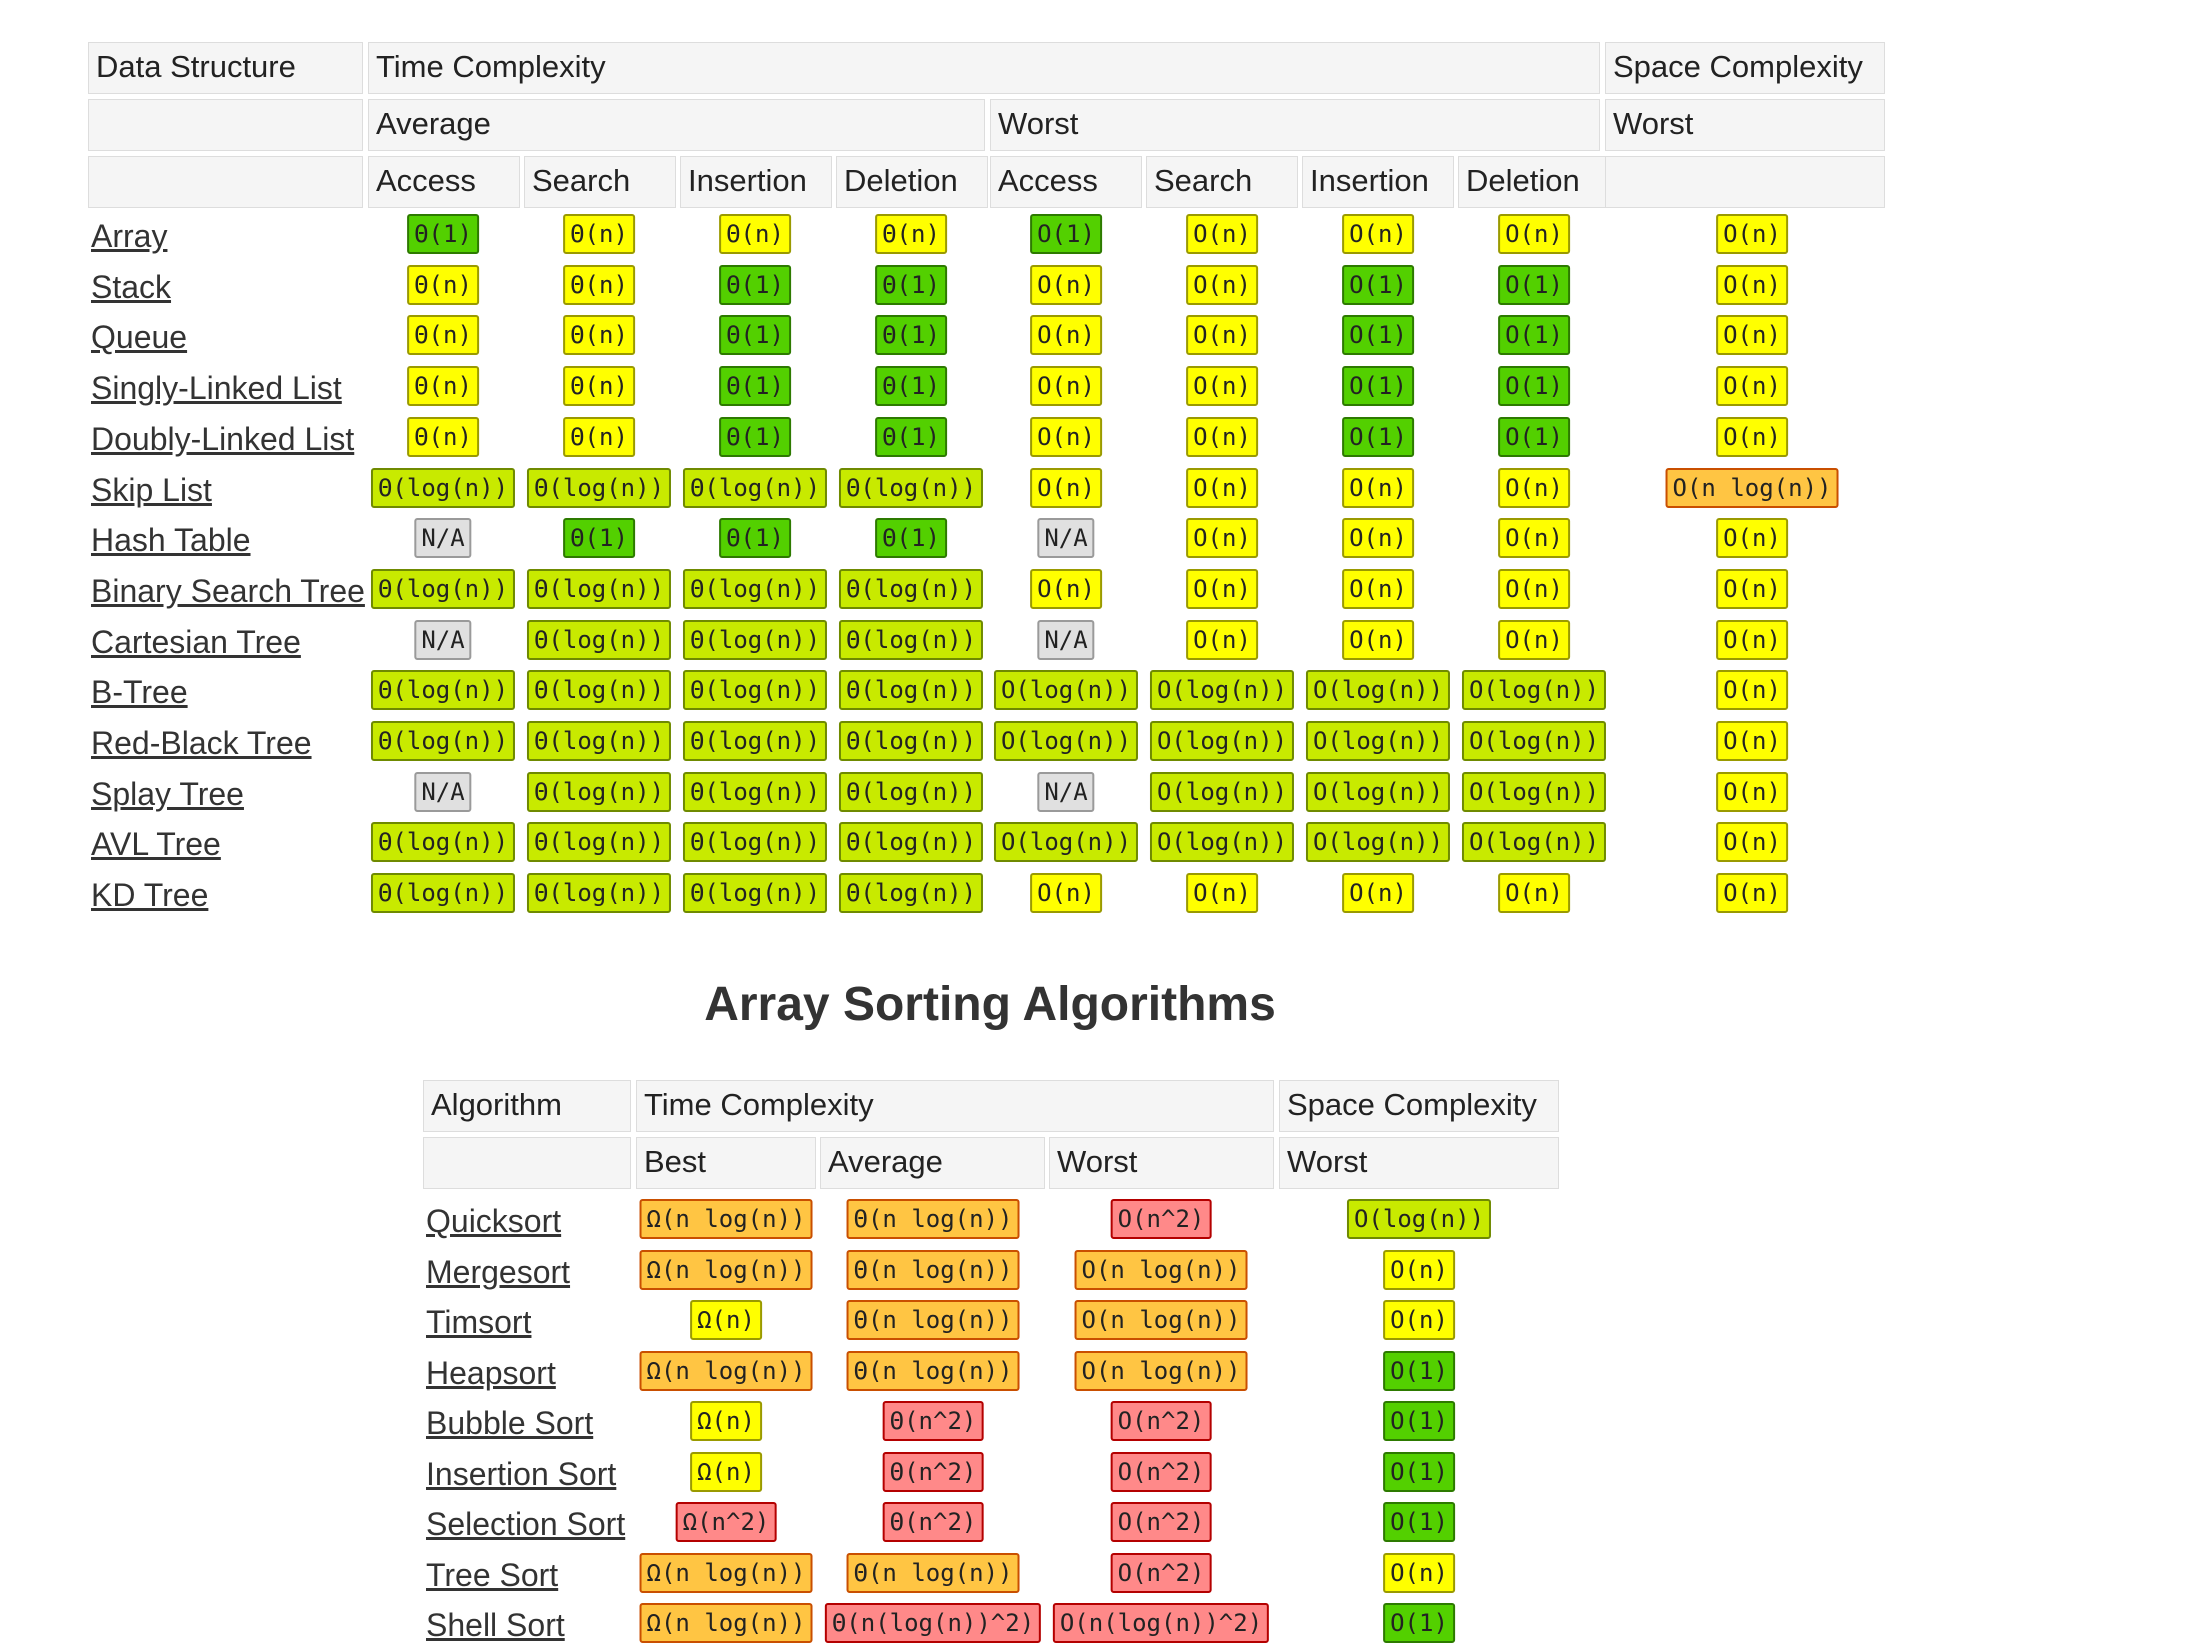  I want to click on sort-row-link-shell-sort: Shell Sort, so click(495, 1625).